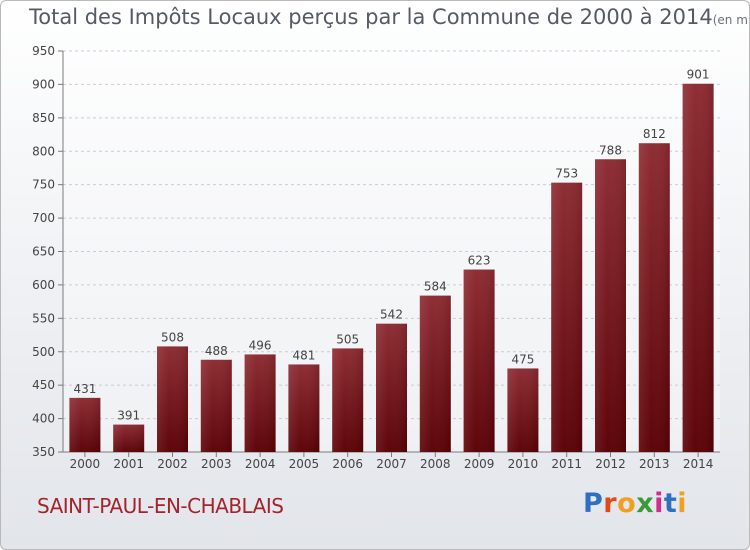 The image size is (750, 550). I want to click on x-tick-label: 2012, so click(610, 464).